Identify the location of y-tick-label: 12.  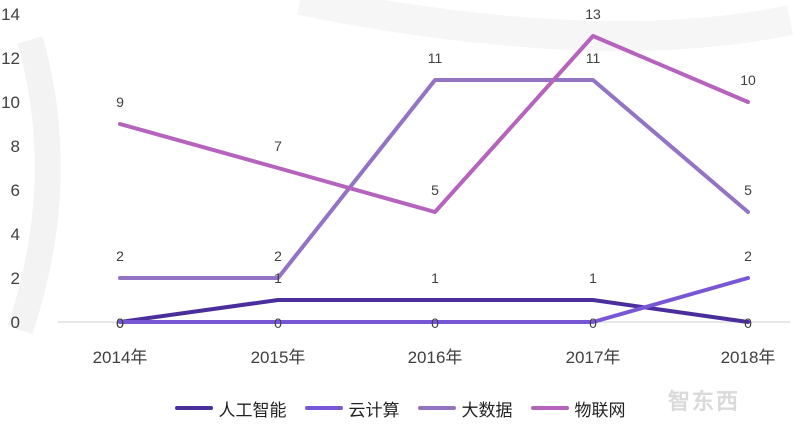
(10, 58).